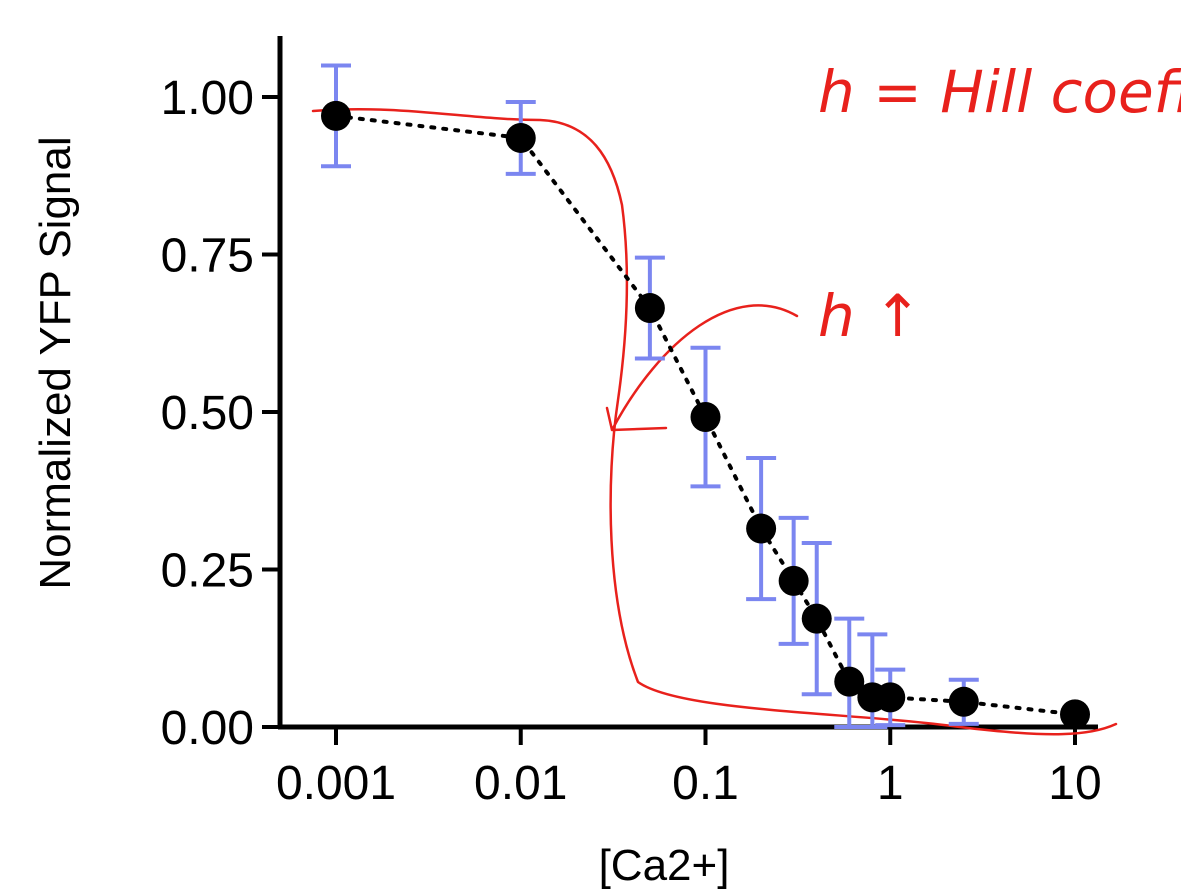 The height and width of the screenshot is (896, 1181). I want to click on x-tick-label: 10, so click(1074, 783).